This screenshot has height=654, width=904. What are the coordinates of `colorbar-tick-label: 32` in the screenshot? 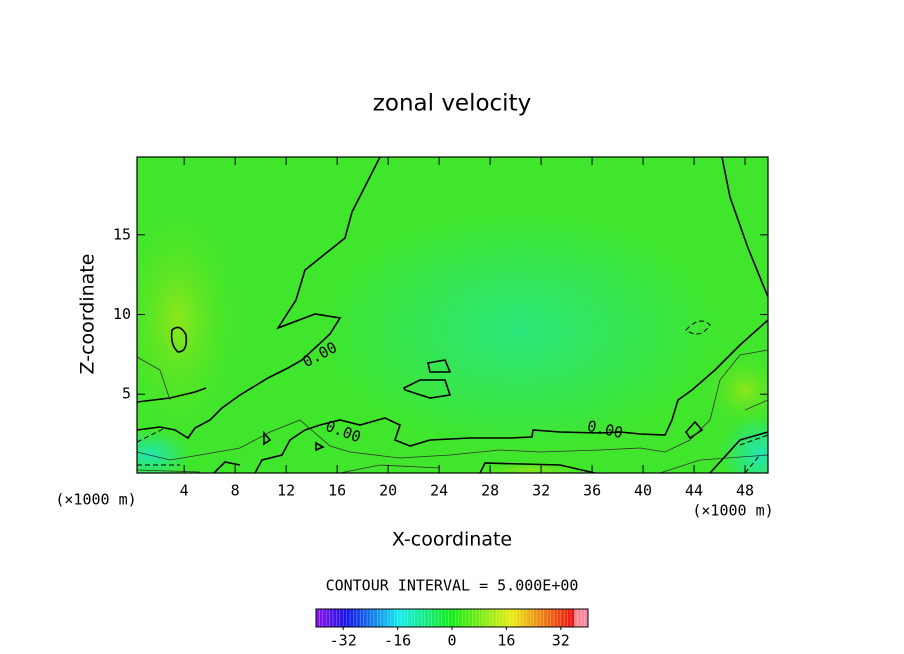 It's located at (561, 641).